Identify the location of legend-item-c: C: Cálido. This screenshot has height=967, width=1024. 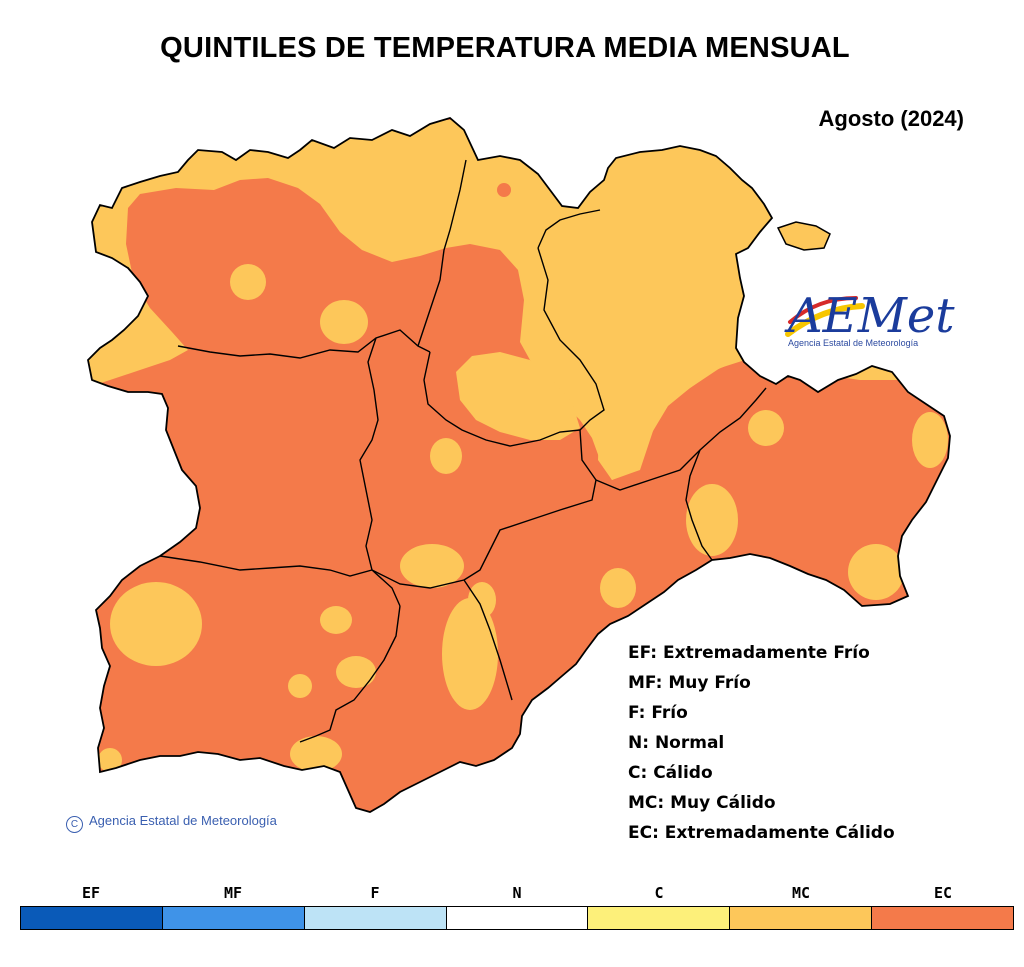
(670, 773).